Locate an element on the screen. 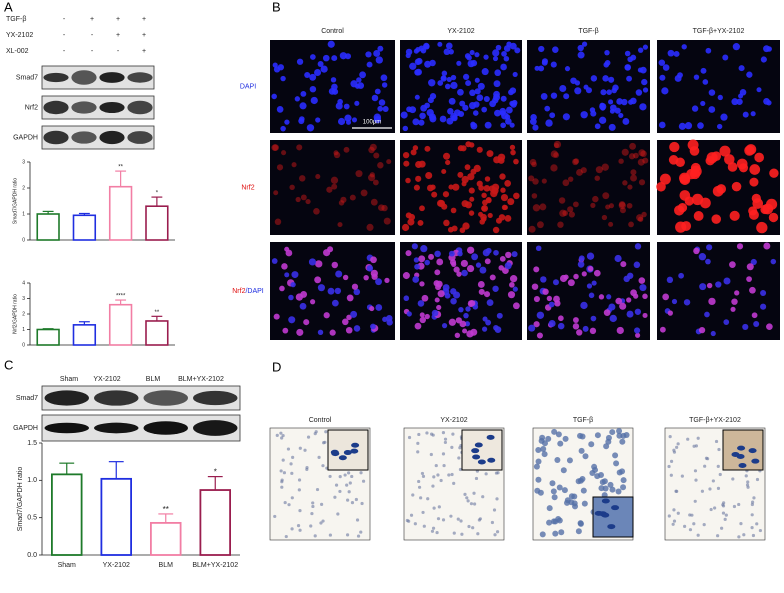  significance-label: * is located at coordinates (157, 194).